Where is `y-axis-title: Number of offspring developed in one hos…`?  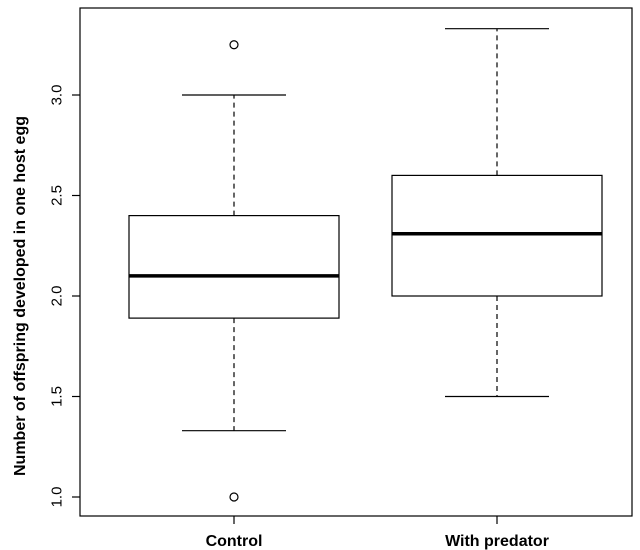
y-axis-title: Number of offspring developed in one hos… is located at coordinates (20, 296).